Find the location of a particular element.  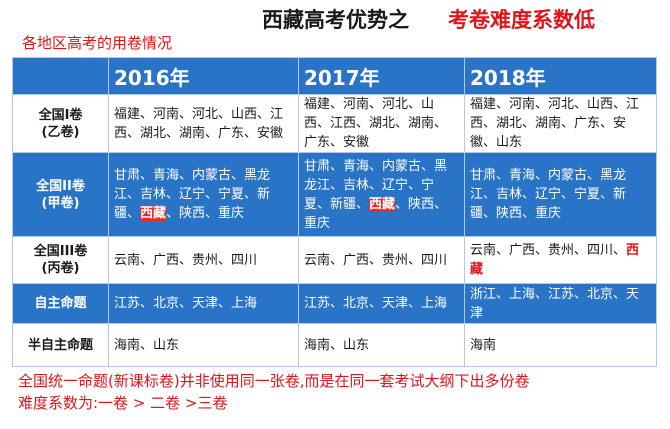

cell-independent-2018: 浙江、上海、江苏、北京、天津 is located at coordinates (560, 303).